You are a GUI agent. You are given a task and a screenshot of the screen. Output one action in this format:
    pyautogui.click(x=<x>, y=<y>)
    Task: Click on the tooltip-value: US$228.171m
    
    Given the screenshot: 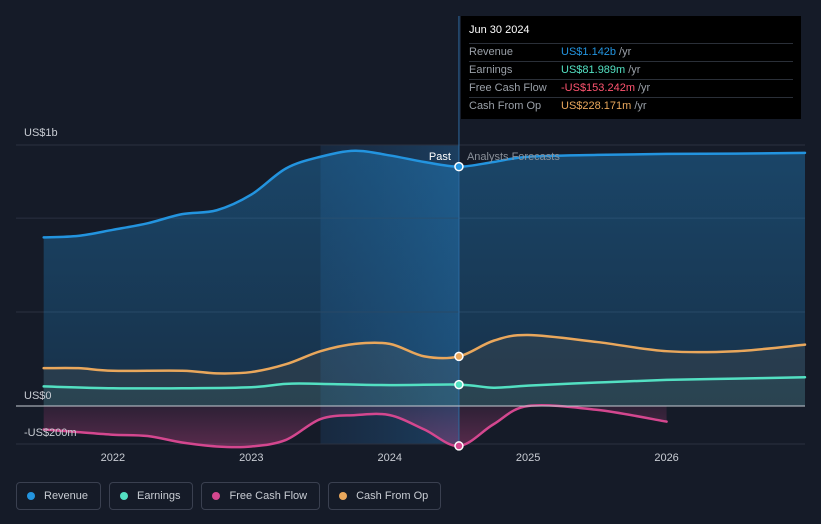 What is the action you would take?
    pyautogui.click(x=596, y=106)
    